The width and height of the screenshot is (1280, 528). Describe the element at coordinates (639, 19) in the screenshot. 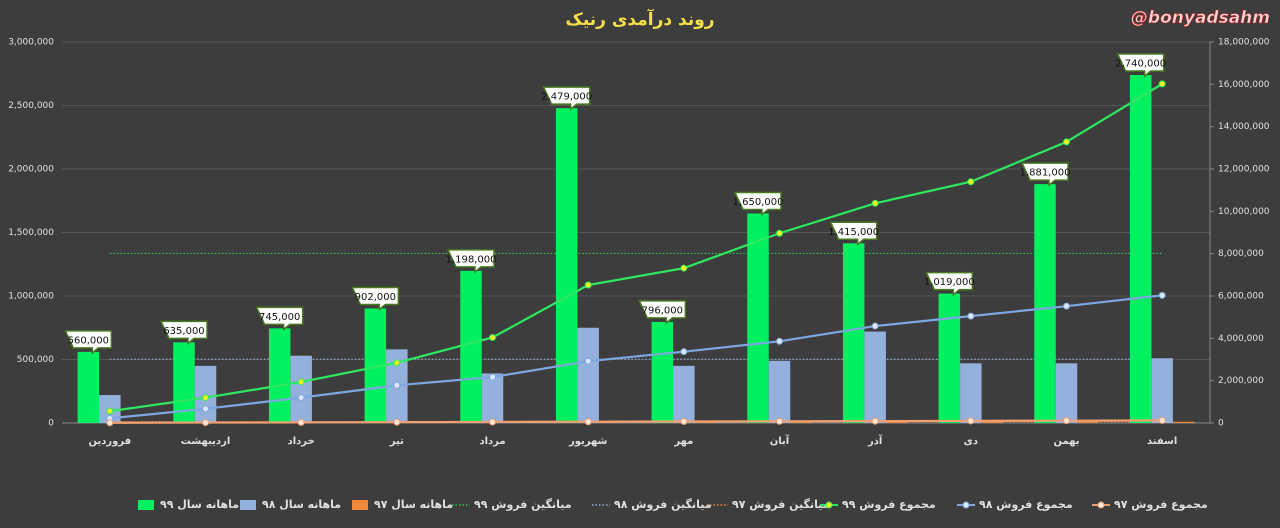

I see `chart-title: روند درآمدی رنیک` at that location.